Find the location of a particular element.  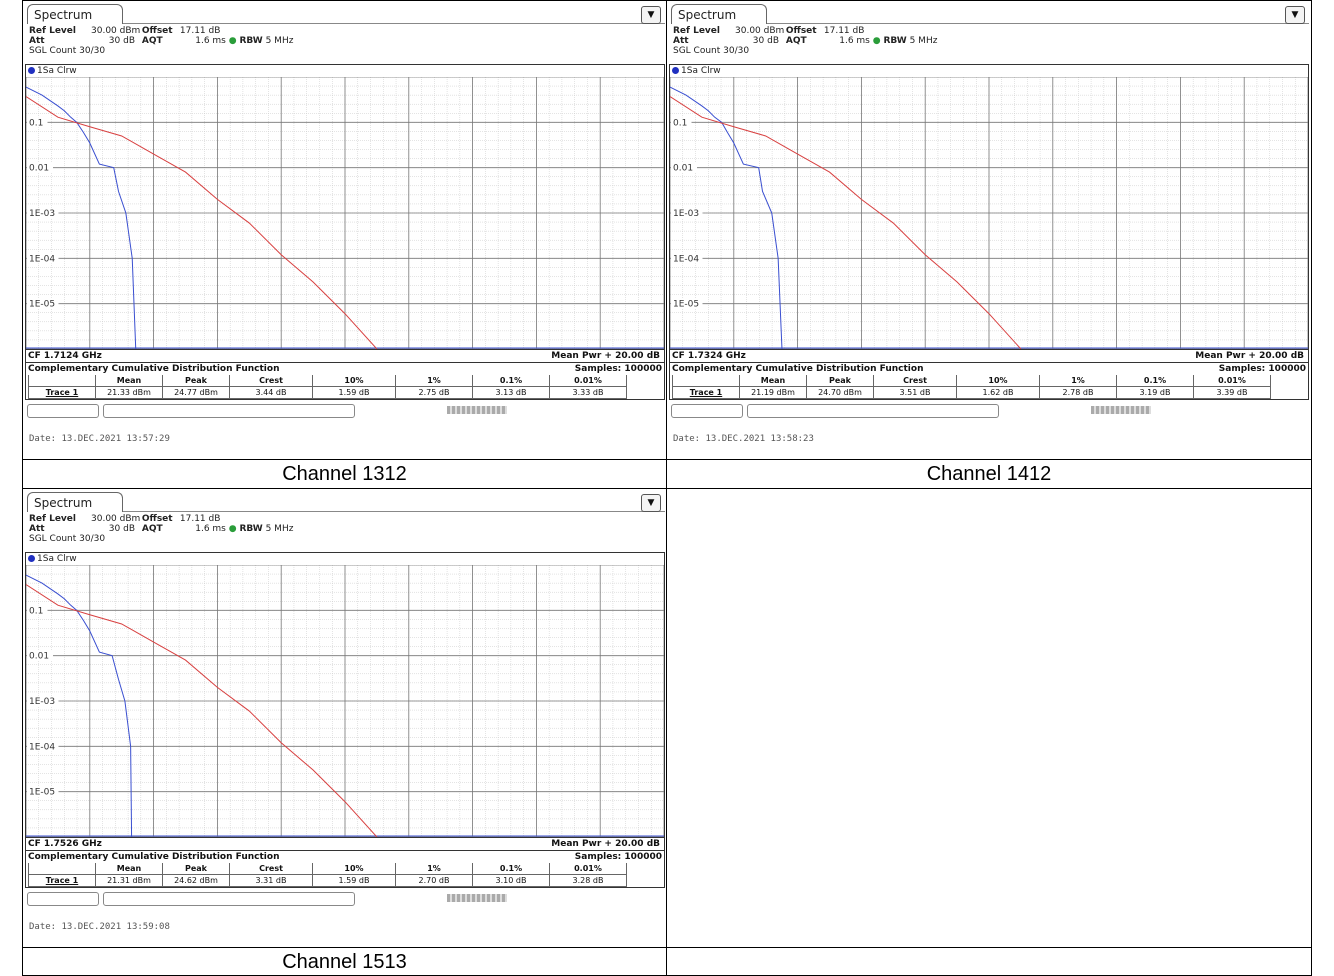

date-stamp: Date: 13.DEC.2021 13:58:23 is located at coordinates (743, 439).